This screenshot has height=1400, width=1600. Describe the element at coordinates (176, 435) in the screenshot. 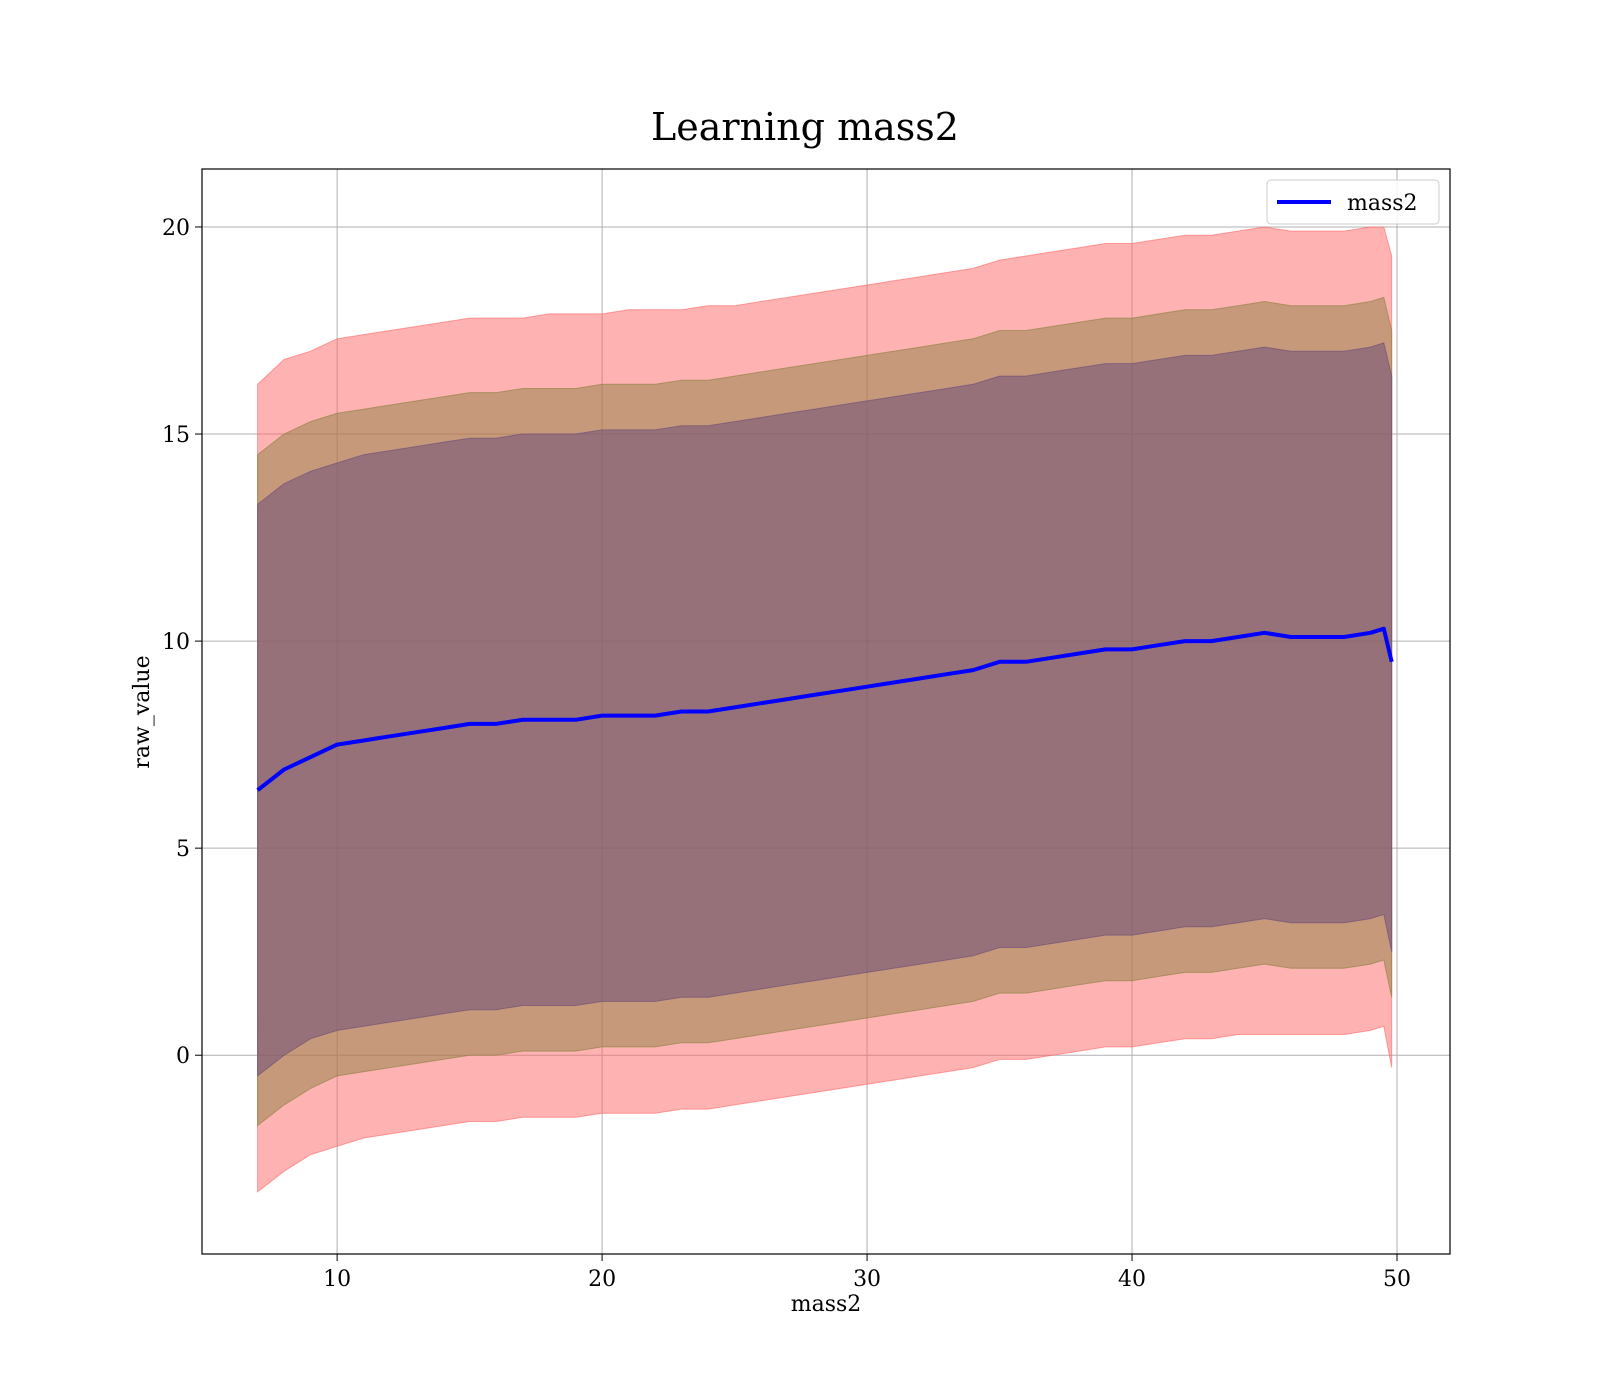

I see `y-tick-label: 15` at that location.